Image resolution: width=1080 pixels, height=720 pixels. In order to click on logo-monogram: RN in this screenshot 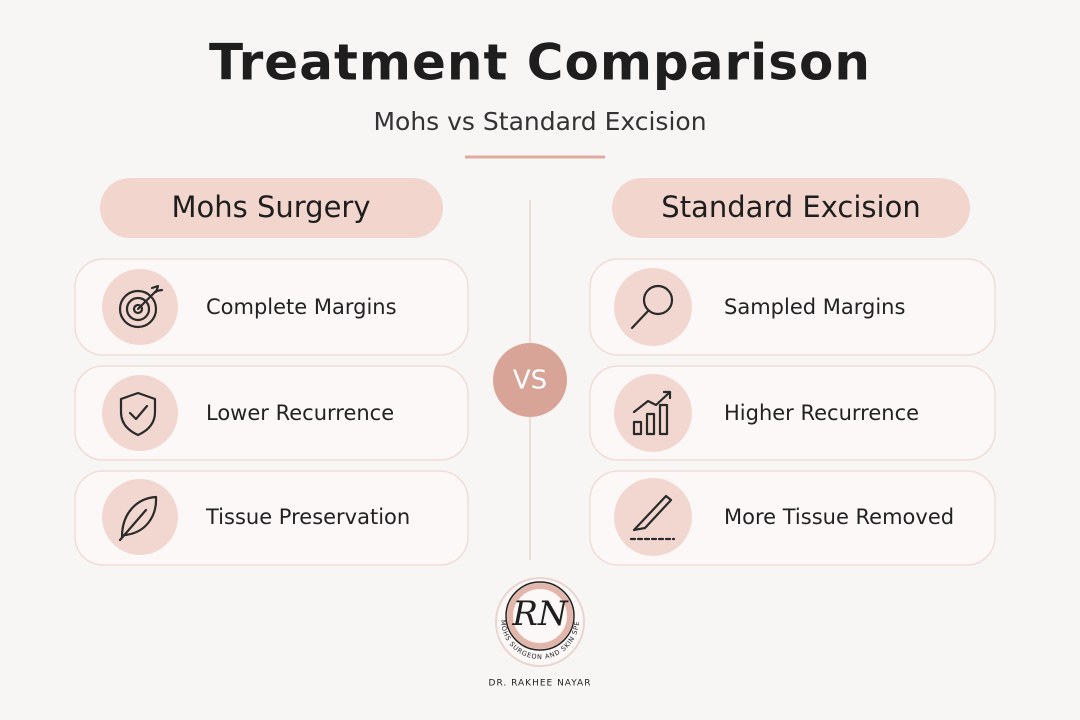, I will do `click(540, 614)`.